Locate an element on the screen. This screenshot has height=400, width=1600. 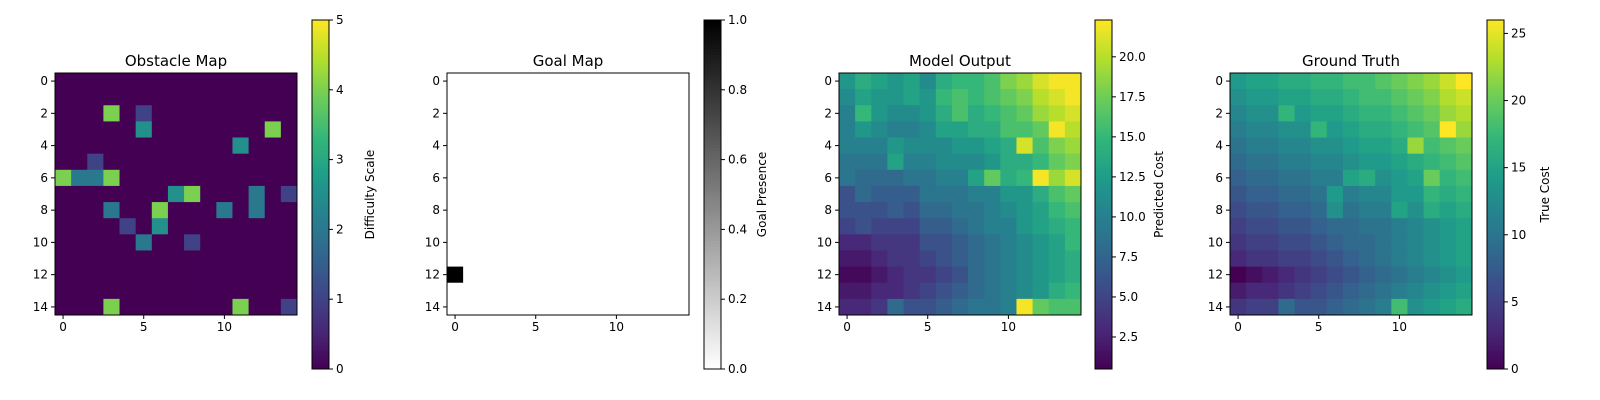
y-tick-label: 6 is located at coordinates (44, 178).